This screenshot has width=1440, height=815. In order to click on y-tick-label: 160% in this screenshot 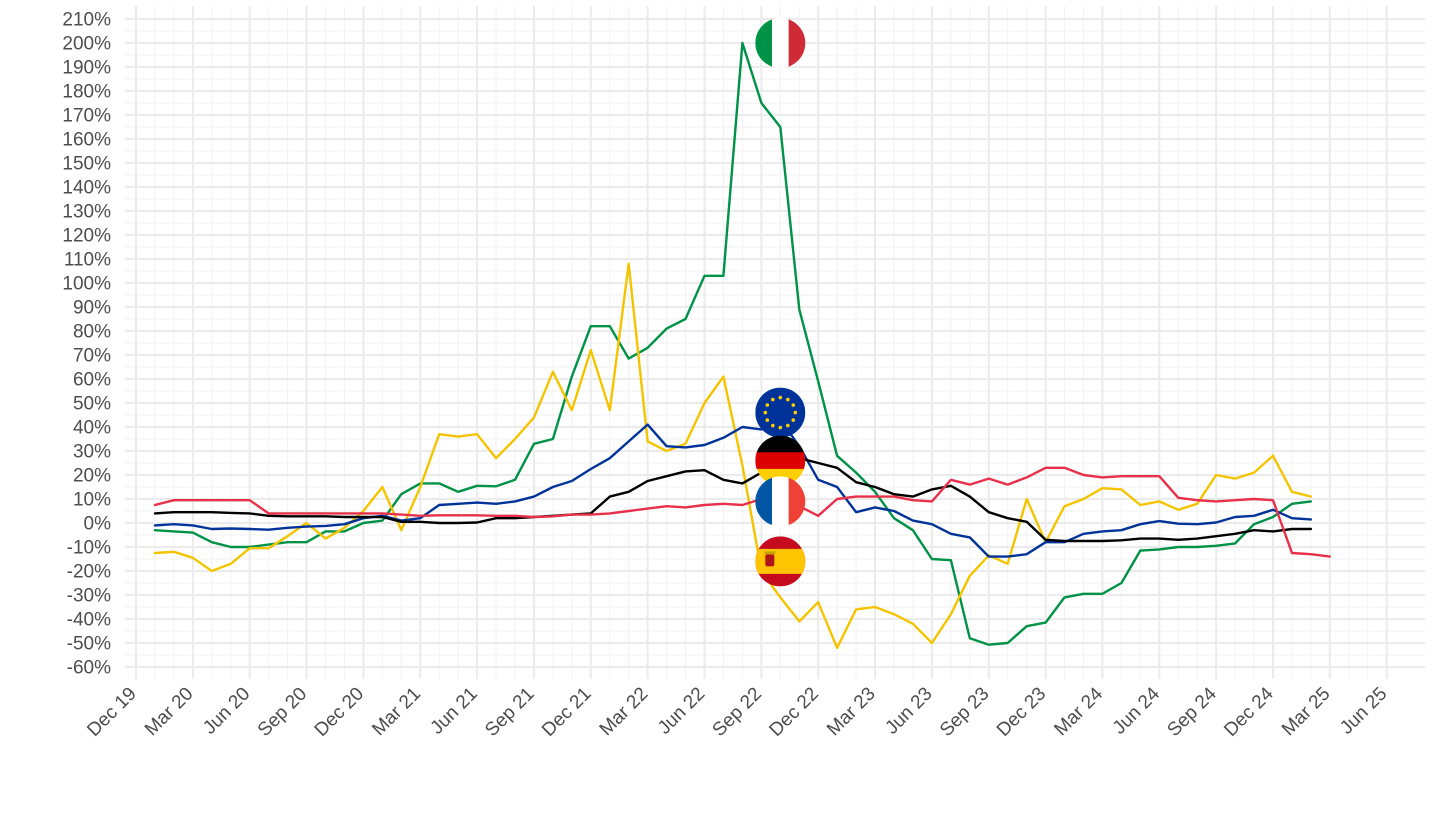, I will do `click(86, 140)`.